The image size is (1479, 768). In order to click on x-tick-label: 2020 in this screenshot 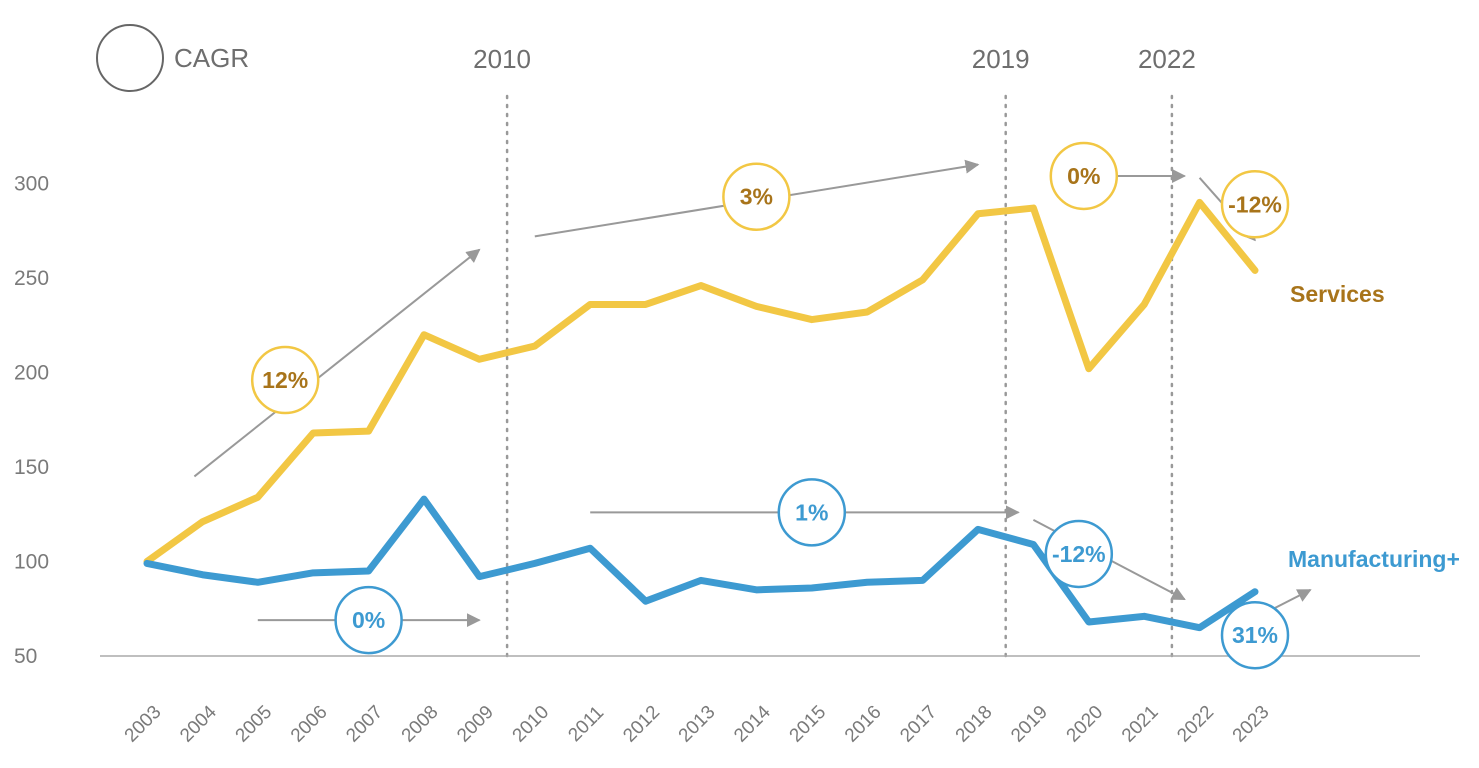, I will do `click(1085, 724)`.